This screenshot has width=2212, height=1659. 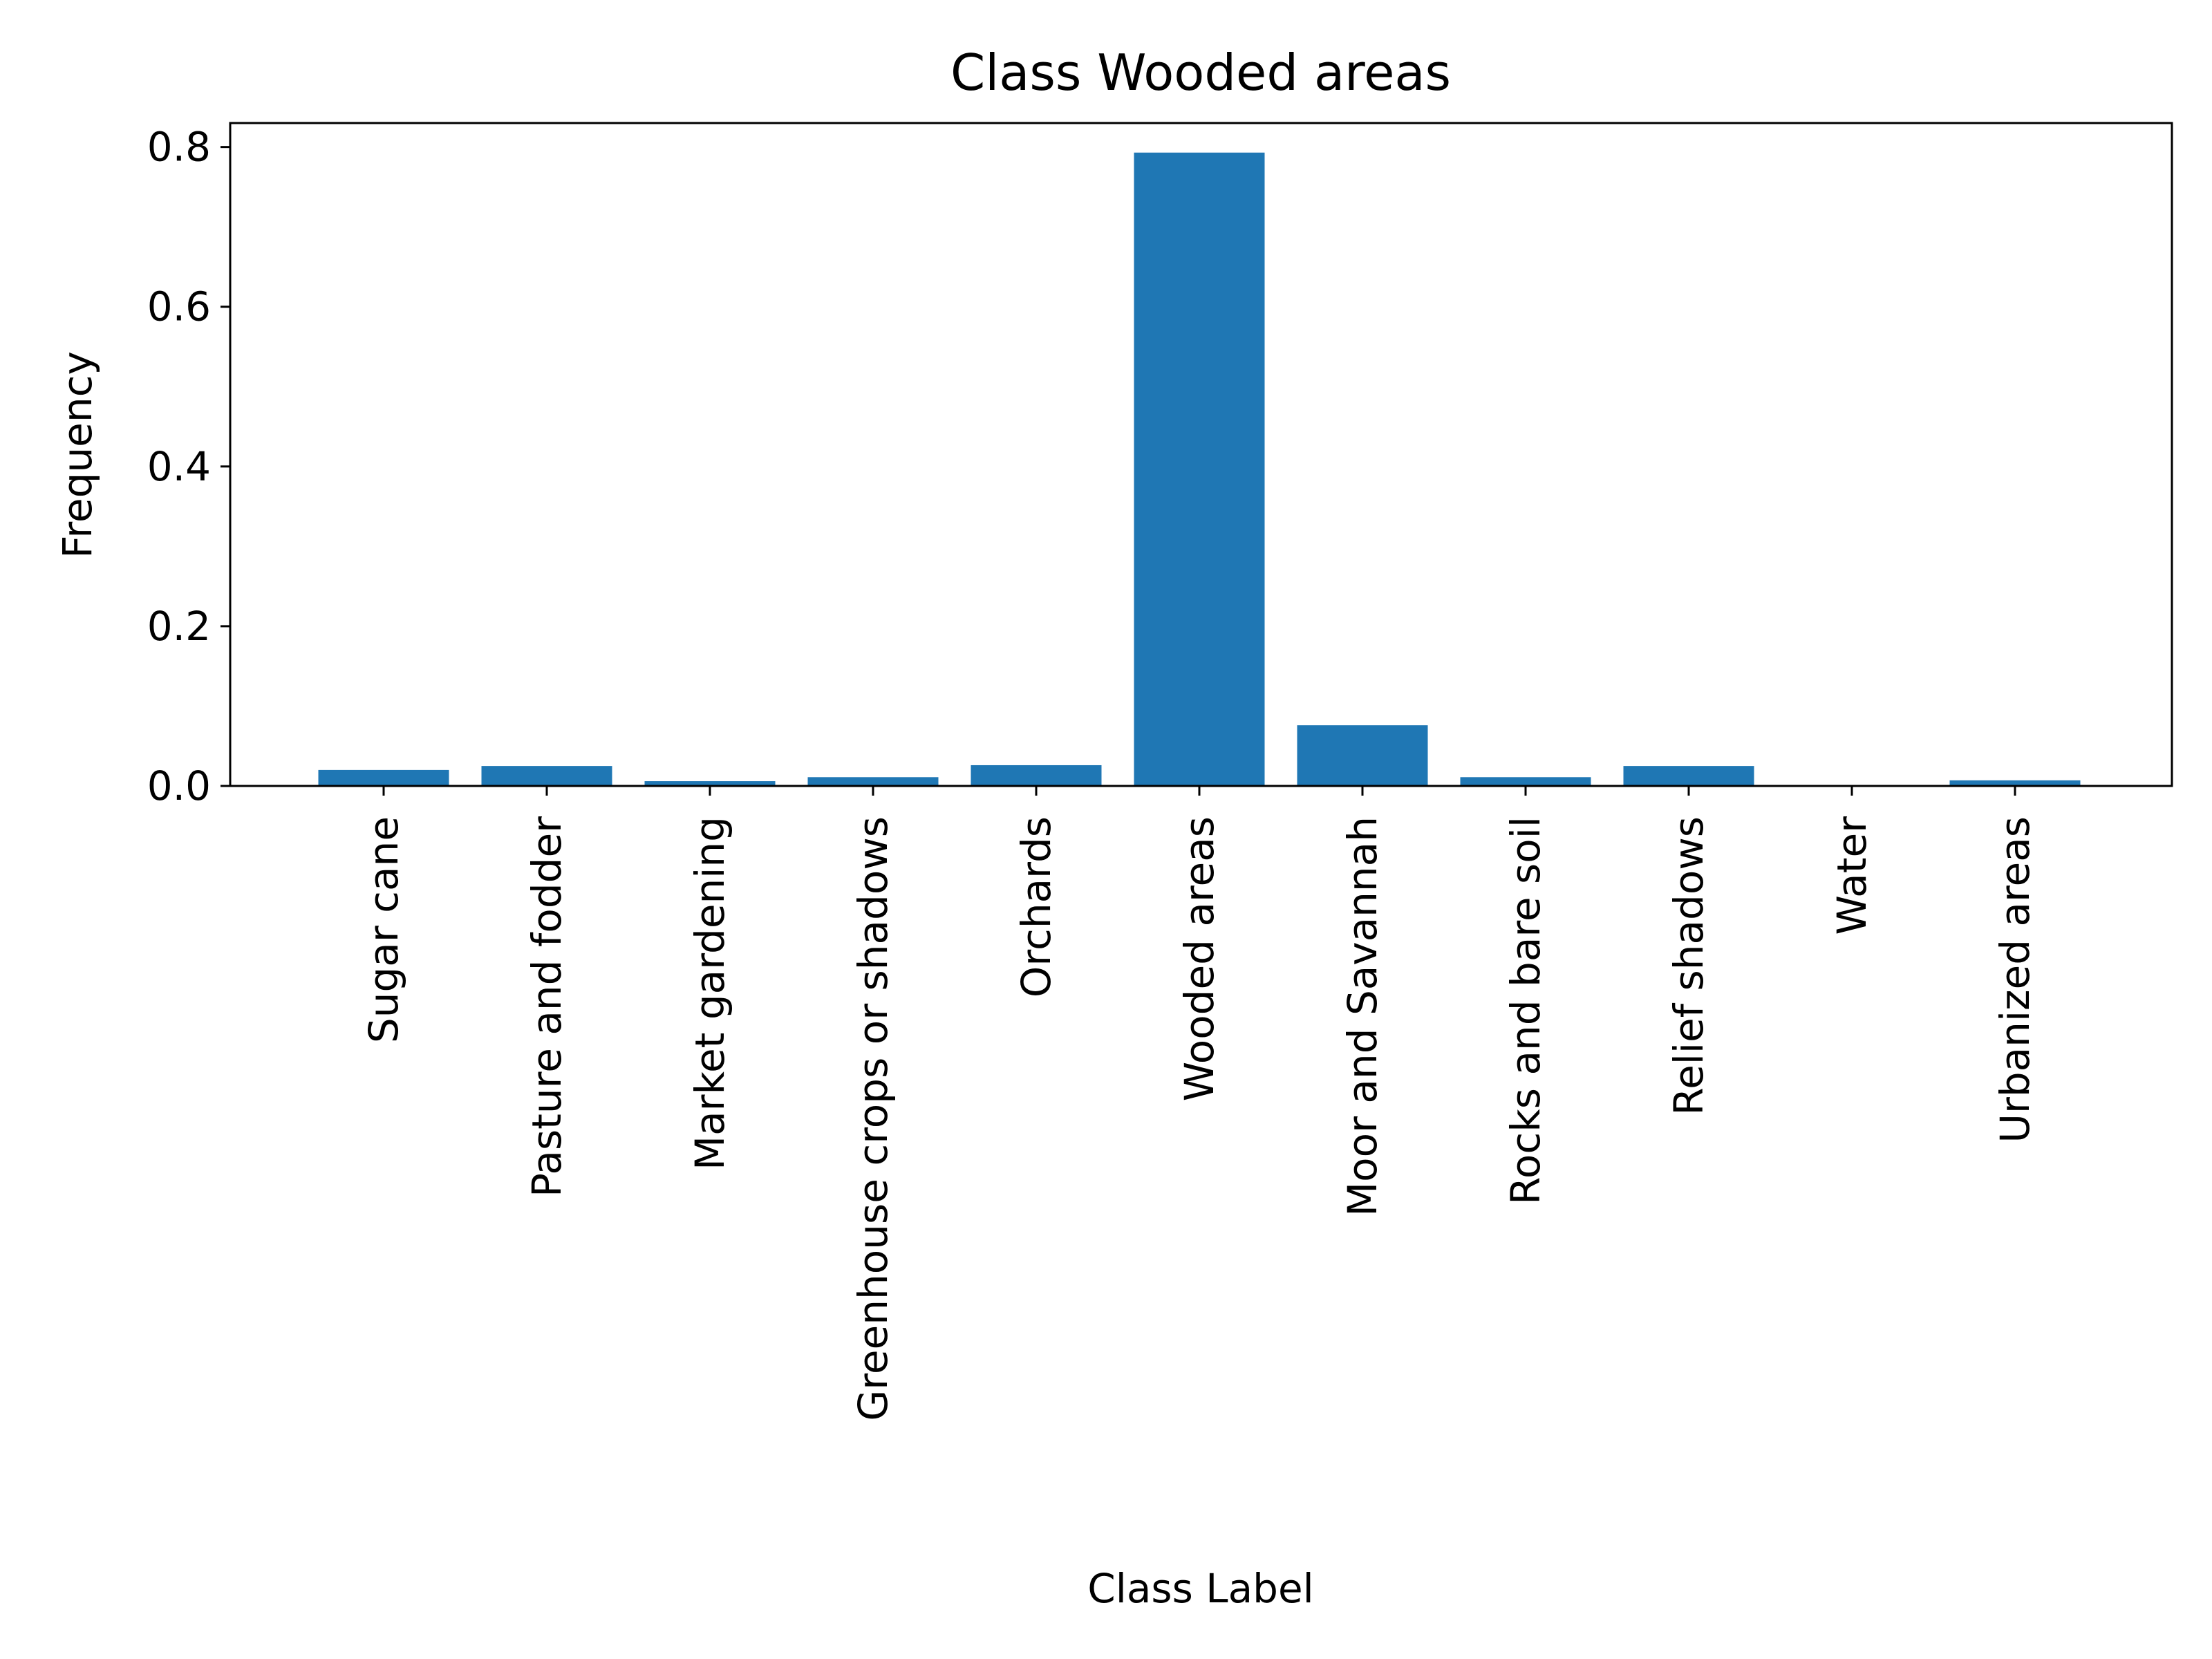 I want to click on x-tick-label: Pasture and fodder, so click(x=547, y=1006).